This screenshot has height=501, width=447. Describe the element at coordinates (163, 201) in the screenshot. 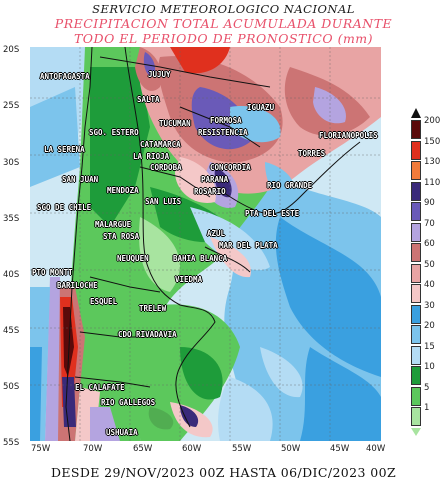

I see `city-label: SAN LUIS` at that location.